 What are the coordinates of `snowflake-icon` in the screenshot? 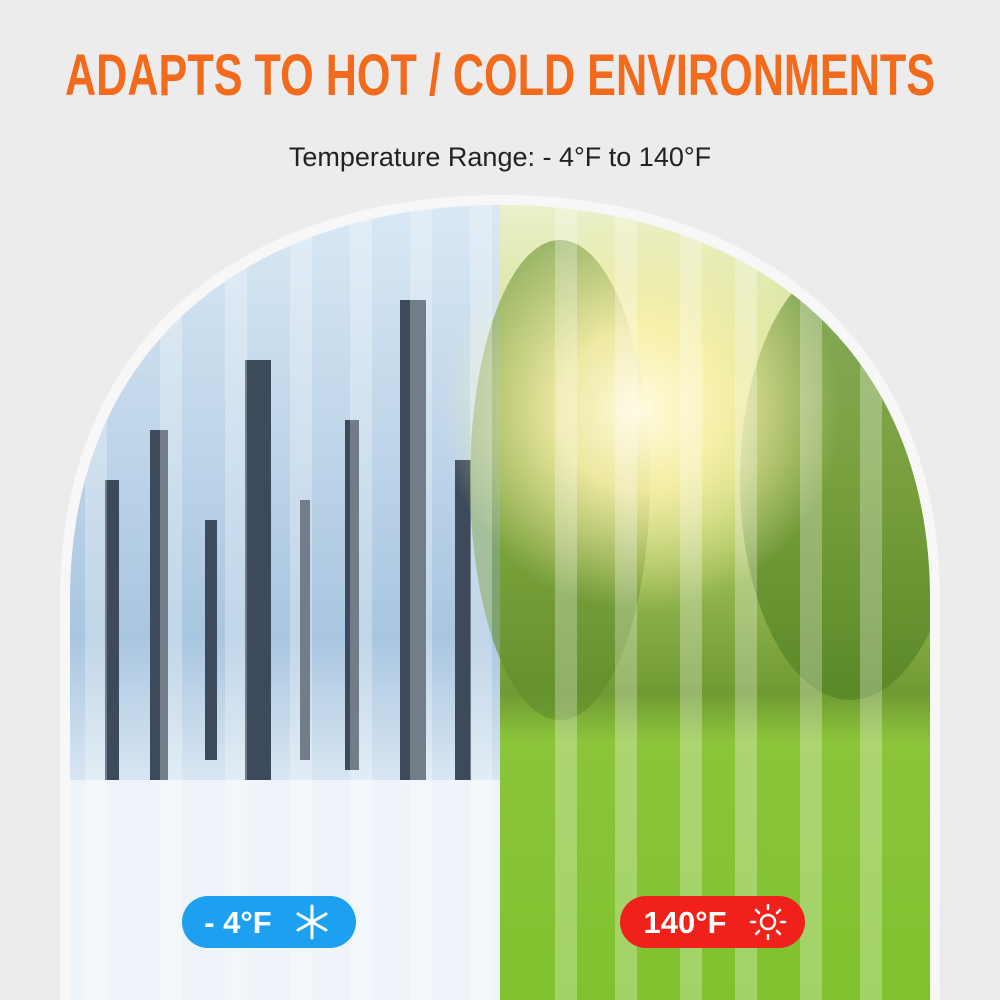 It's located at (312, 922).